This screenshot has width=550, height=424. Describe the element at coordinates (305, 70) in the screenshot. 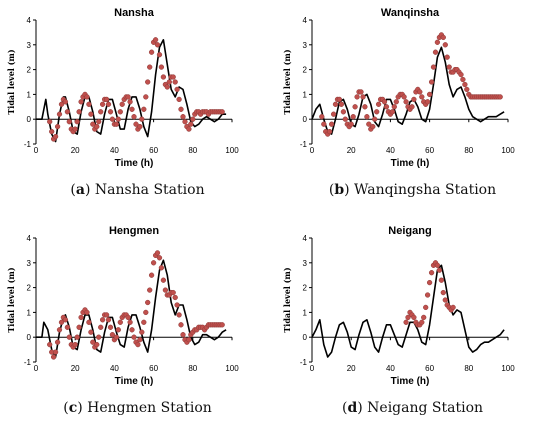

I see `y-tick-label: 2` at that location.